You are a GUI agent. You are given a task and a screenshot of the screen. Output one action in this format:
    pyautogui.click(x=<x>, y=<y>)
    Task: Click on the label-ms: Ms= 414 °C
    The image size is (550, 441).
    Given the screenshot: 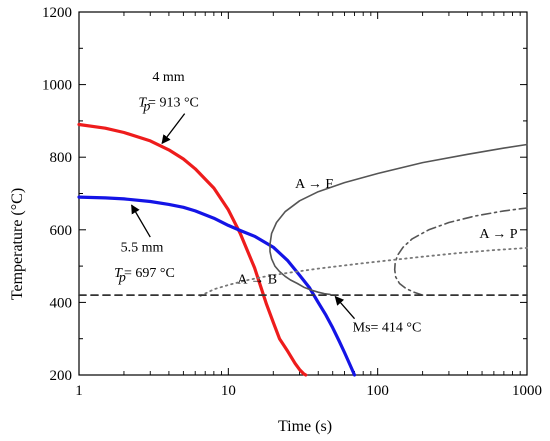 What is the action you would take?
    pyautogui.click(x=387, y=327)
    